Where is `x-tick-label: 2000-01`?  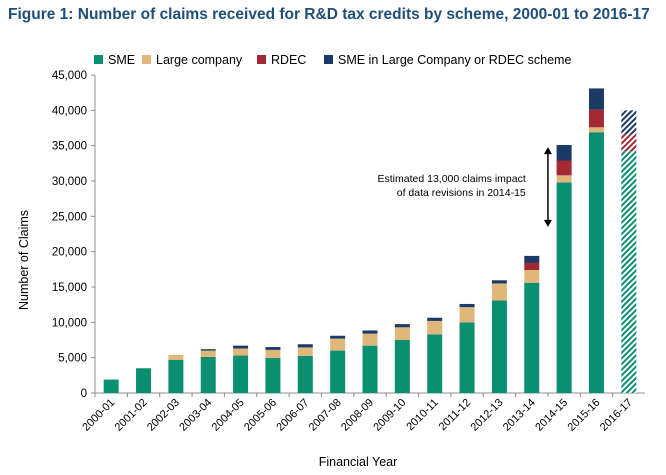
x-tick-label: 2000-01 is located at coordinates (98, 415).